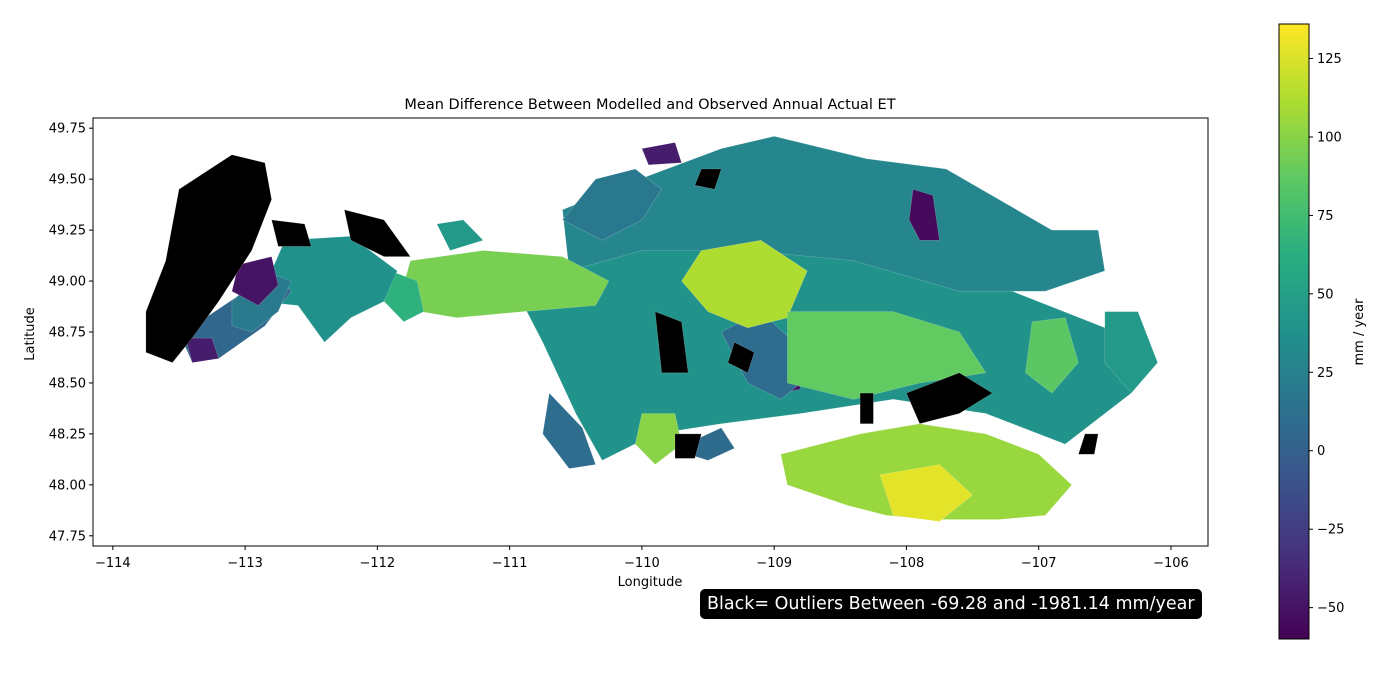  I want to click on y-tick-label: 49.00, so click(67, 282).